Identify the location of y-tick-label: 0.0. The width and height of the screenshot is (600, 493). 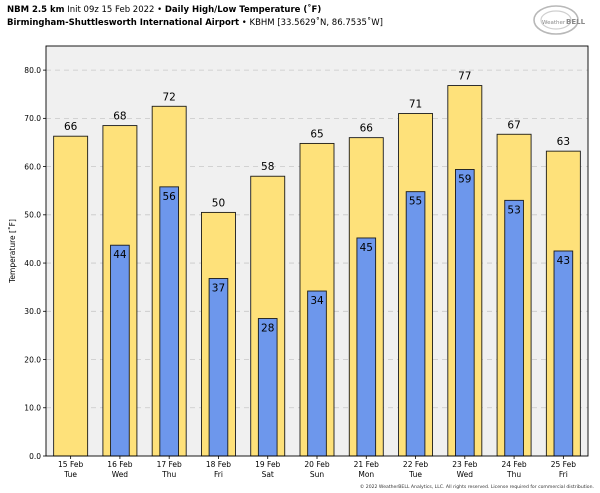
(35, 456).